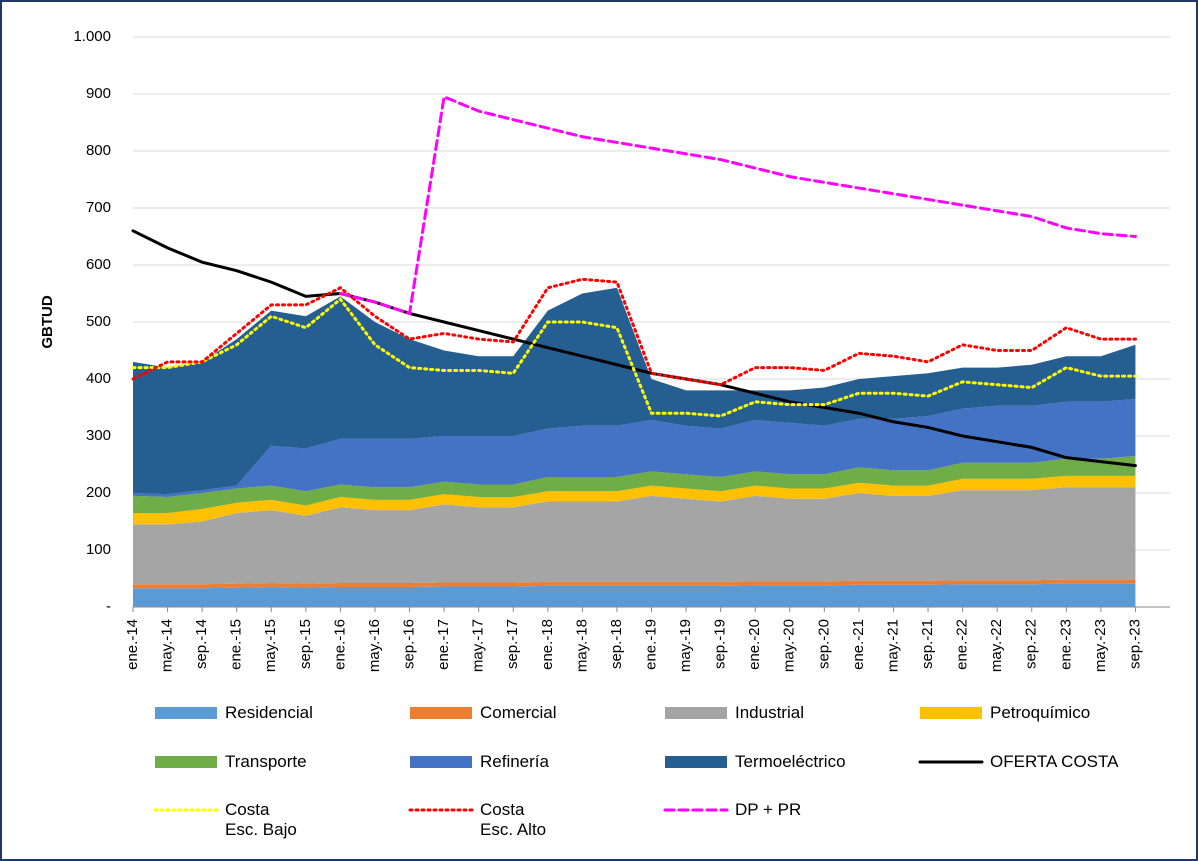 Image resolution: width=1198 pixels, height=861 pixels. Describe the element at coordinates (98, 264) in the screenshot. I see `y-tick-label: 600` at that location.